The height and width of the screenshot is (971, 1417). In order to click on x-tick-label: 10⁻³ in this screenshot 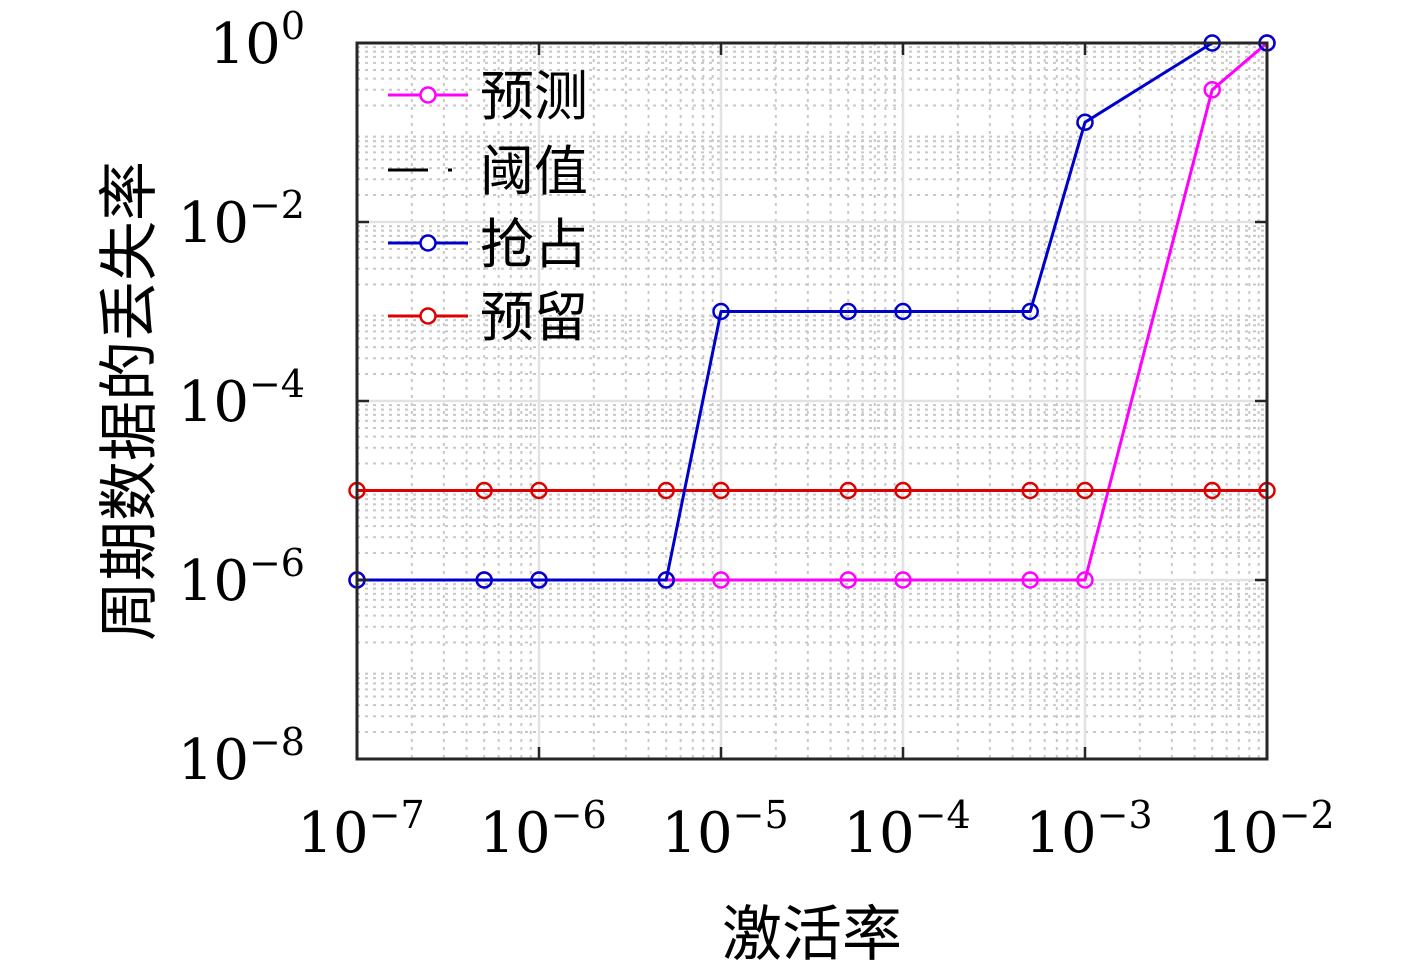, I will do `click(1088, 829)`.